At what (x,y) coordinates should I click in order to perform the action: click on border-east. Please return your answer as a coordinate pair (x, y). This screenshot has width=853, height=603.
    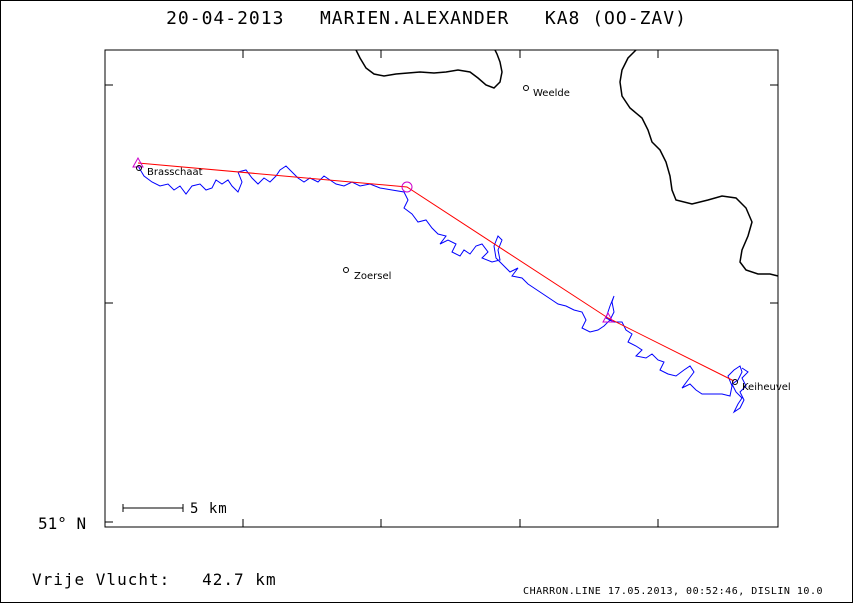
    Looking at the image, I should click on (699, 163).